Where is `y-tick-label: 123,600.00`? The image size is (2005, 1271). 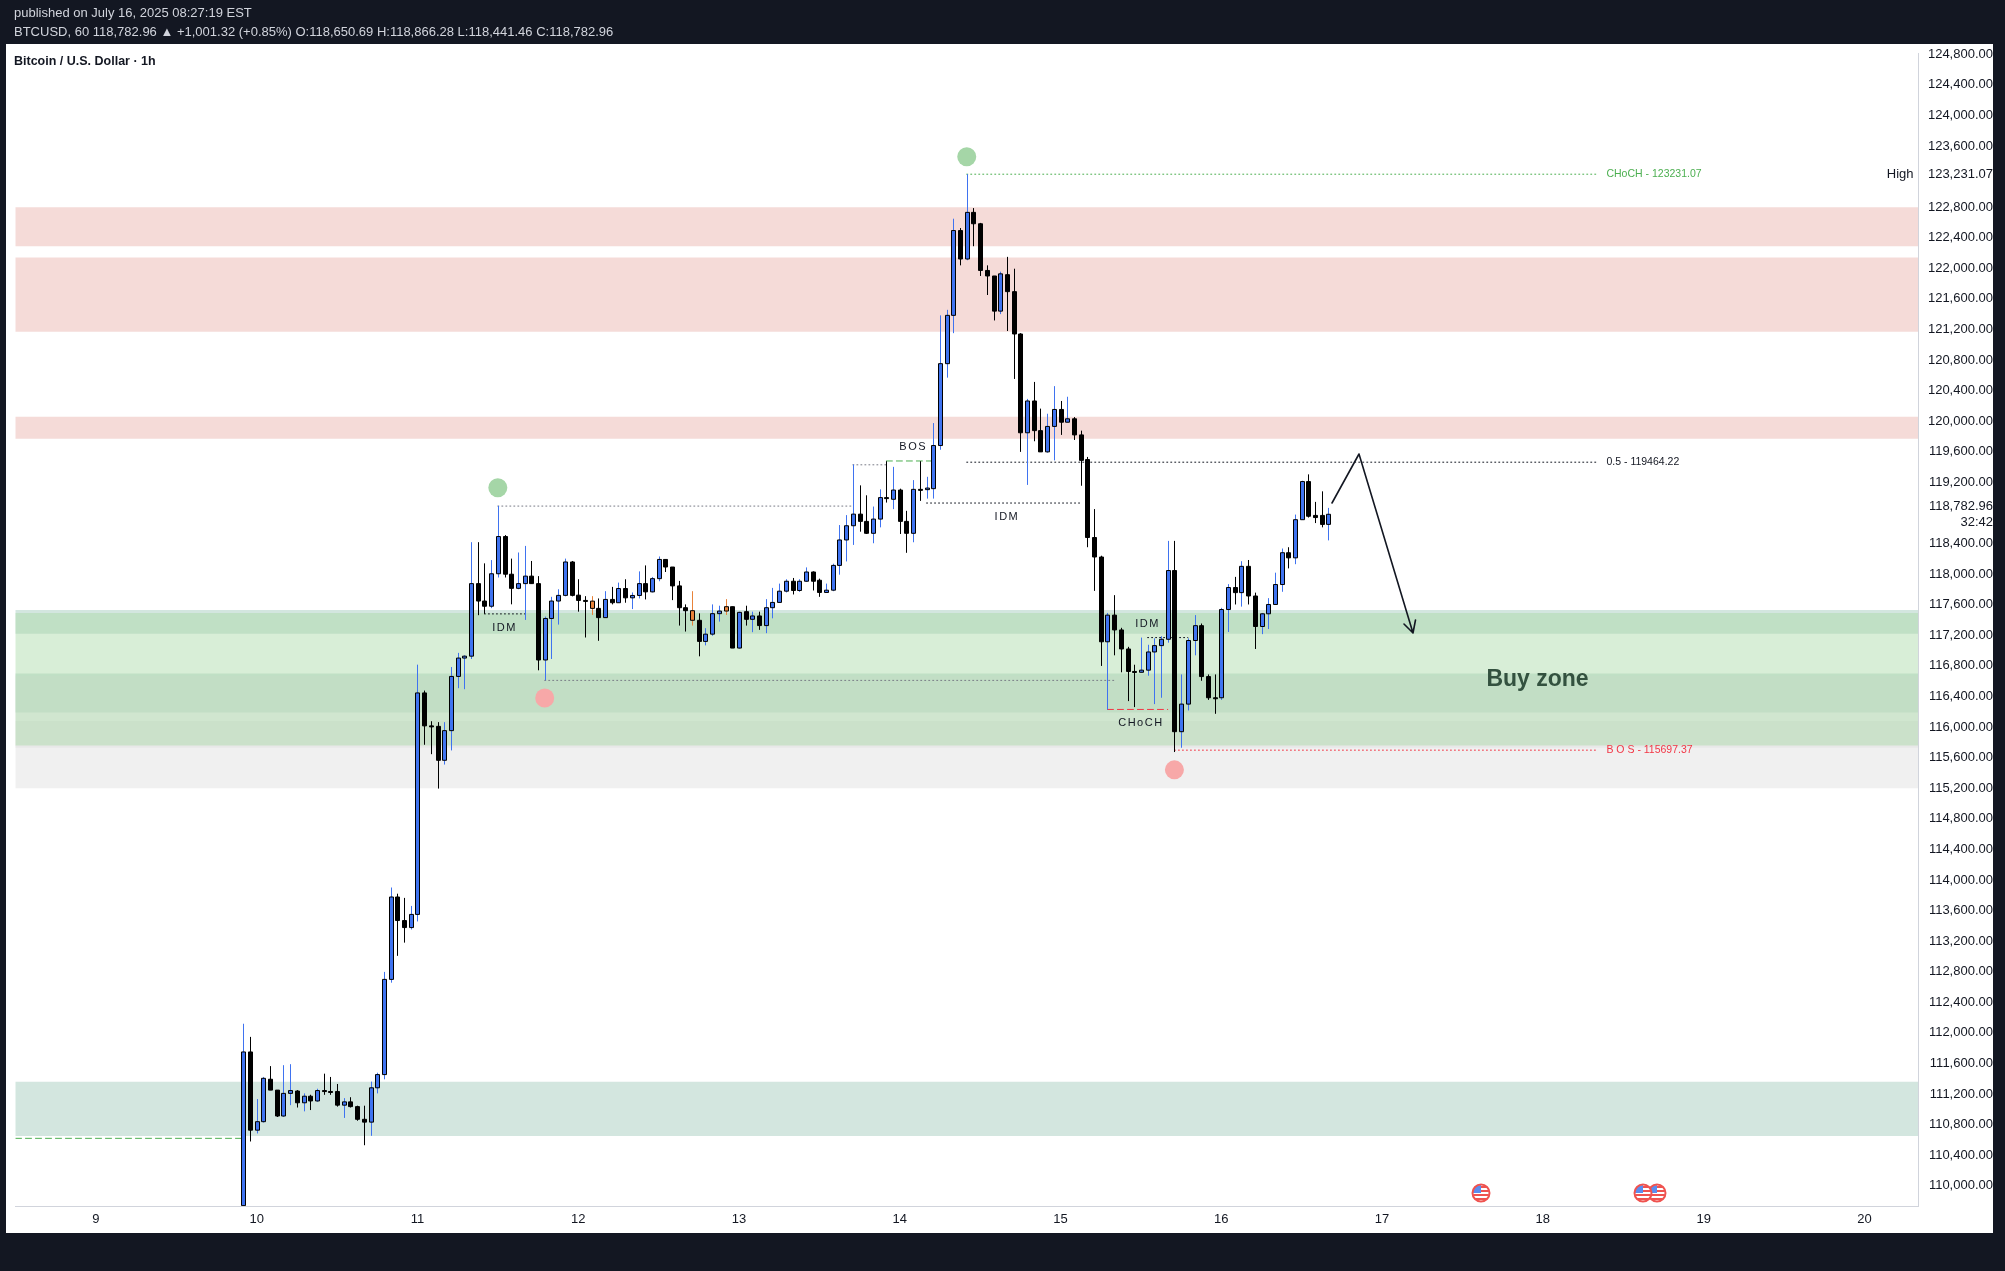 y-tick-label: 123,600.00 is located at coordinates (1960, 145).